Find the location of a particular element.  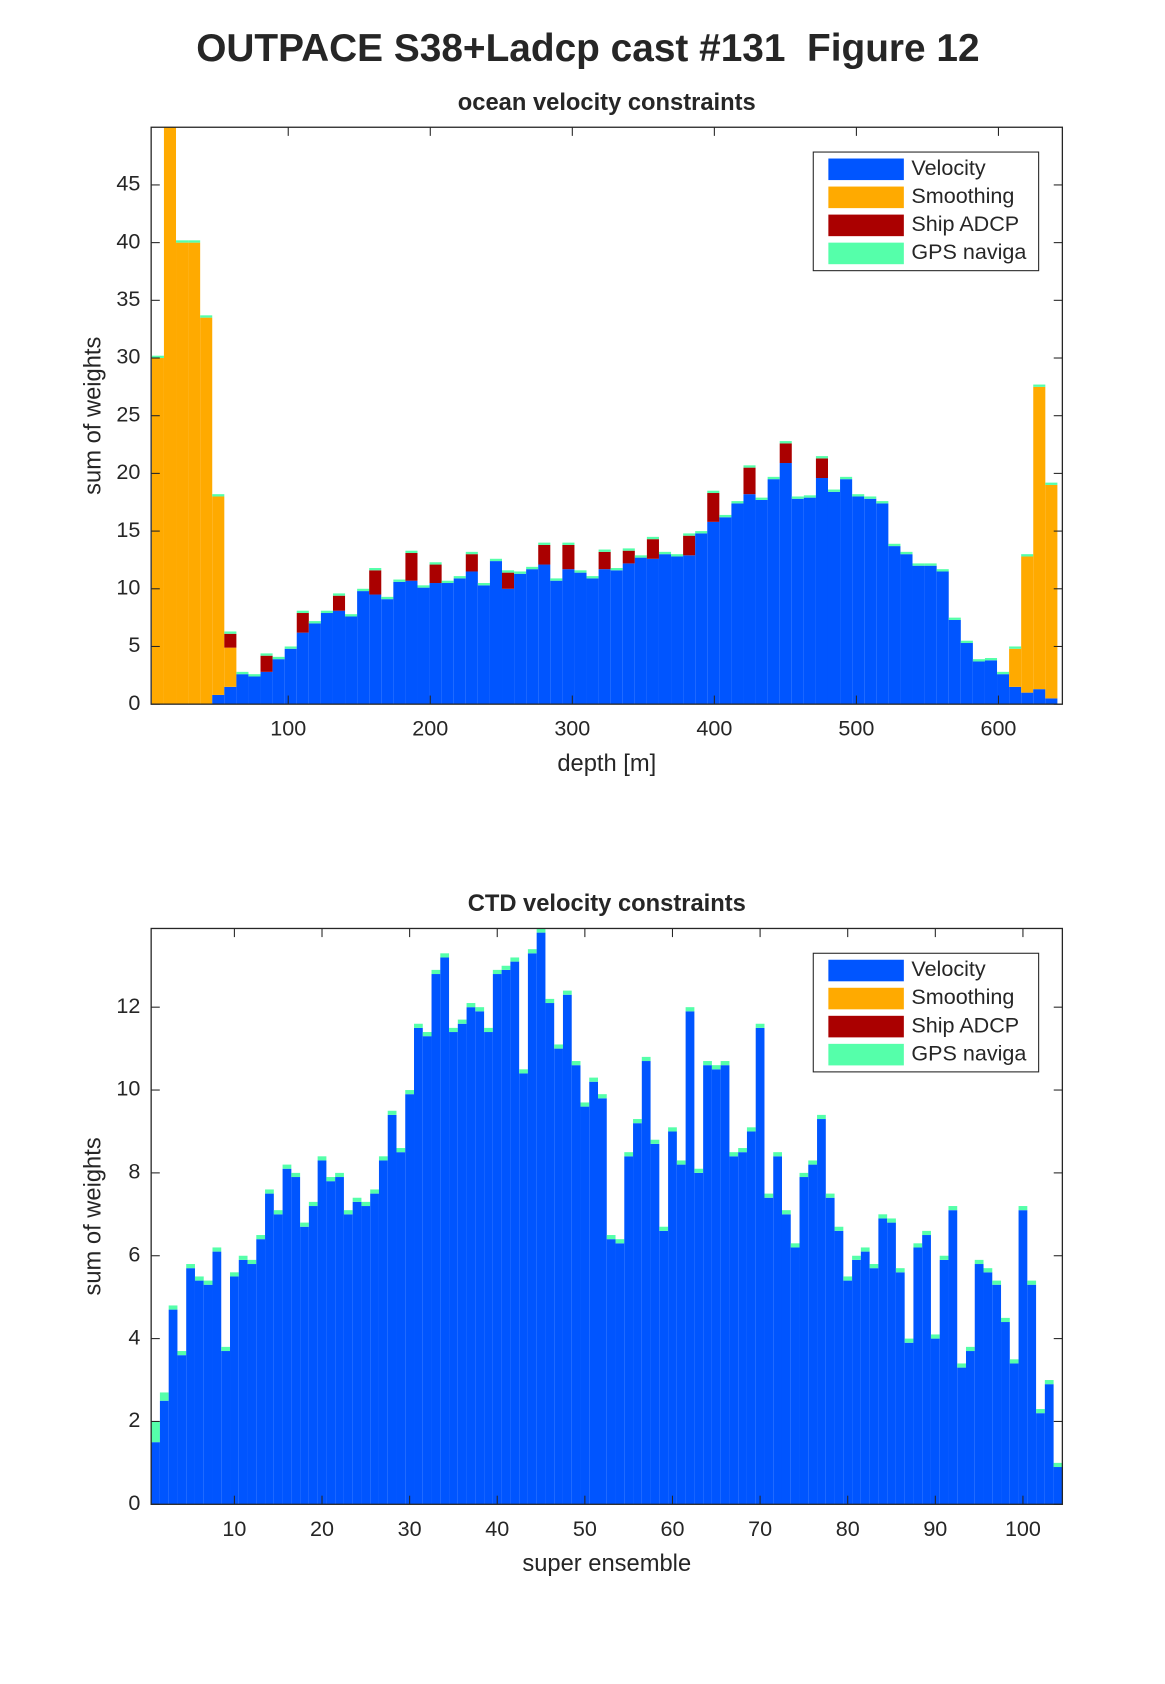

x-tick-label: 30 is located at coordinates (410, 1528).